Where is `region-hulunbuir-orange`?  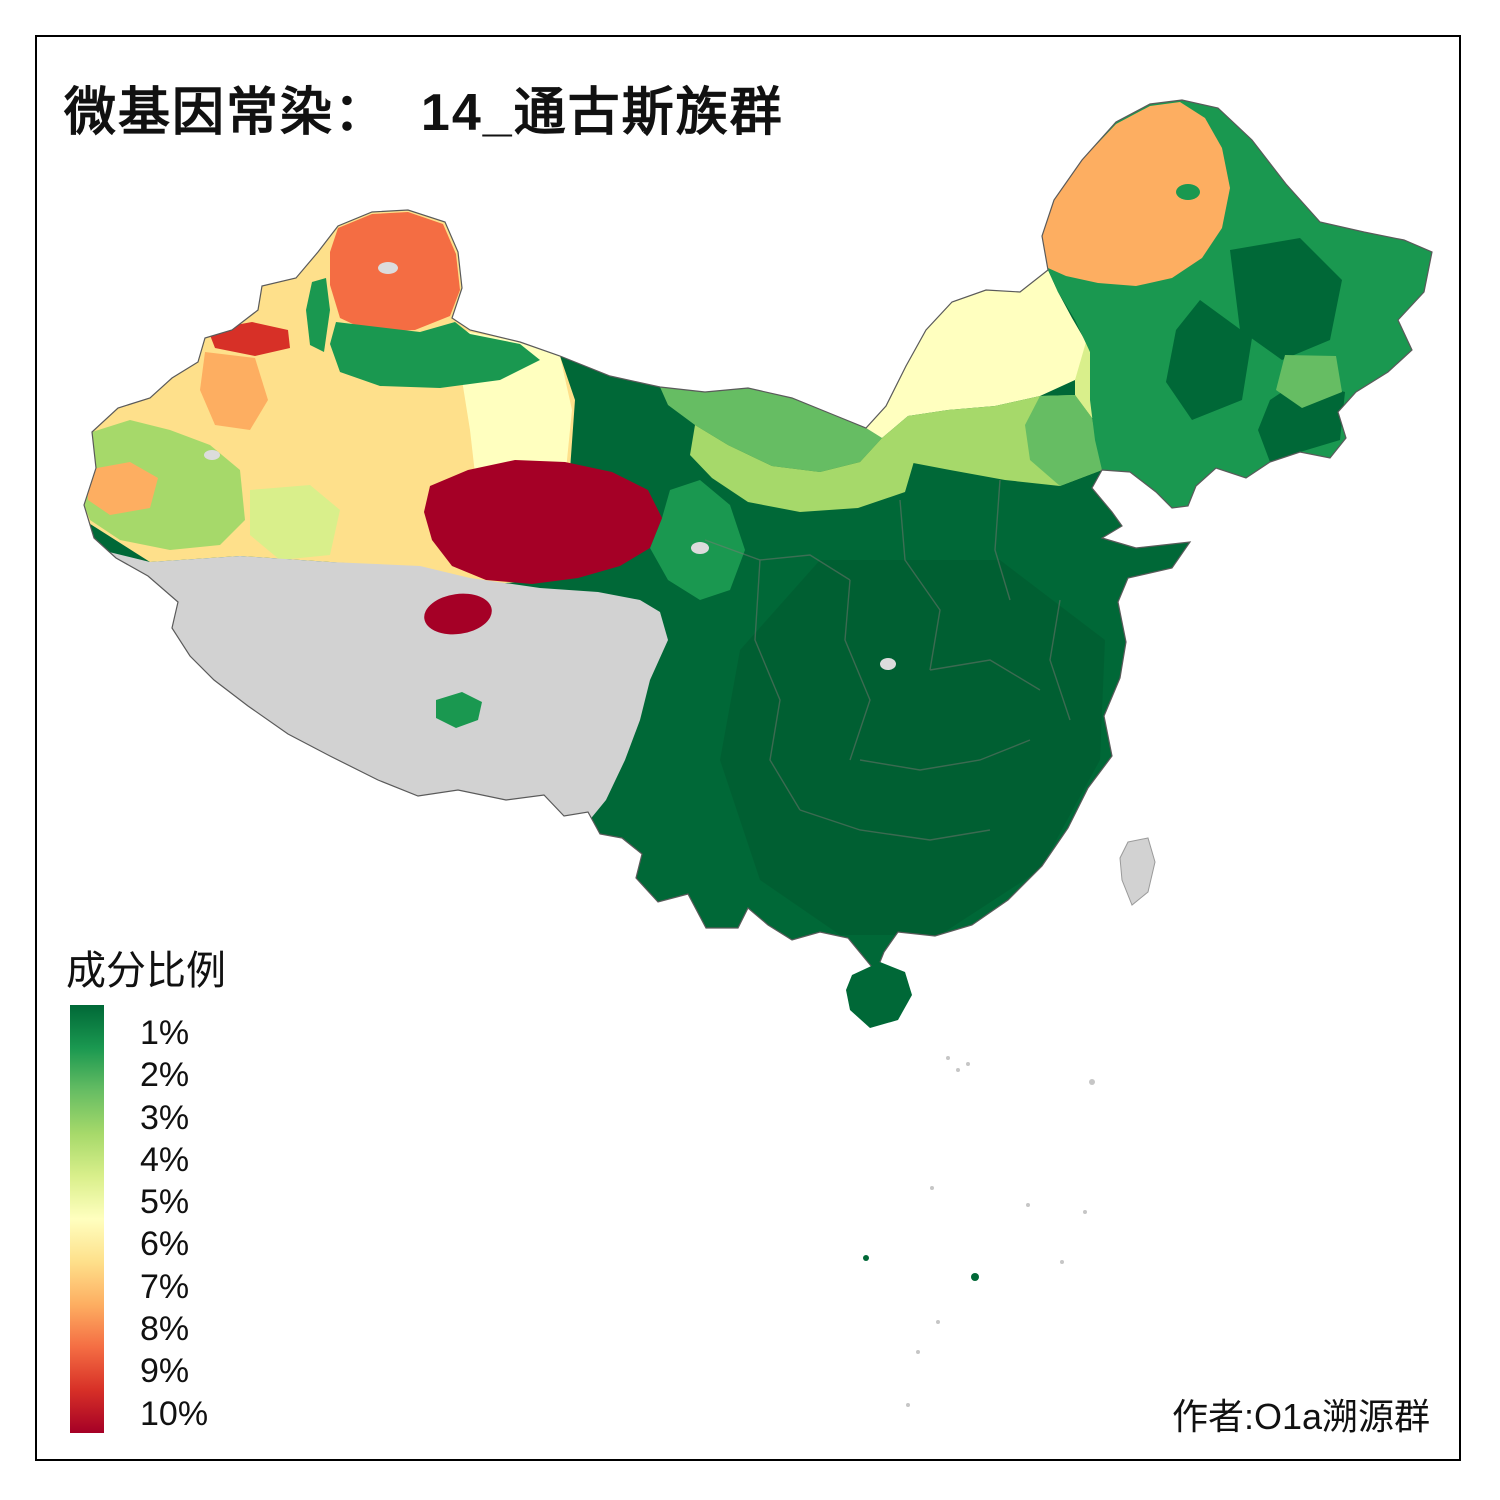 region-hulunbuir-orange is located at coordinates (1136, 194).